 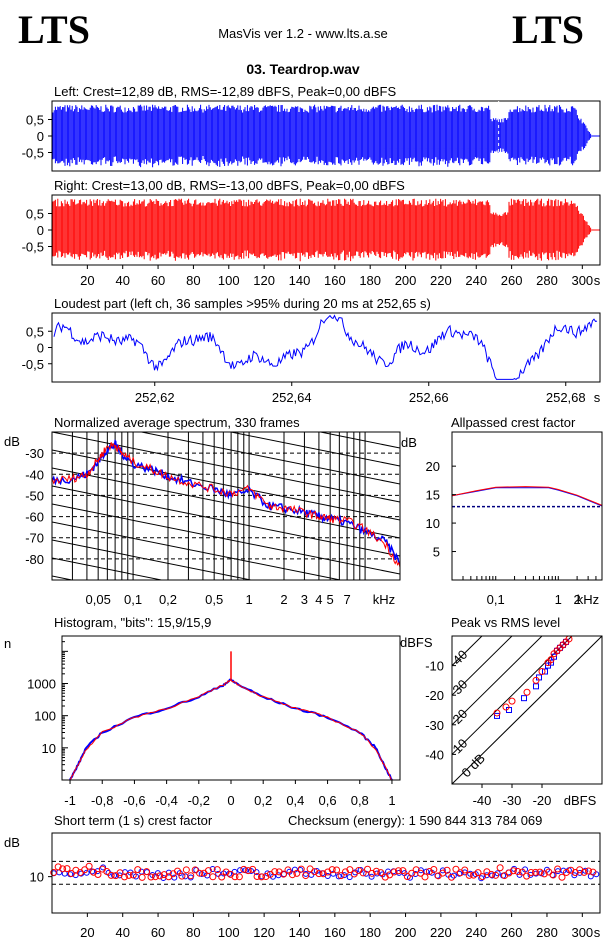 What do you see at coordinates (582, 280) in the screenshot?
I see `x-tick-label: 300` at bounding box center [582, 280].